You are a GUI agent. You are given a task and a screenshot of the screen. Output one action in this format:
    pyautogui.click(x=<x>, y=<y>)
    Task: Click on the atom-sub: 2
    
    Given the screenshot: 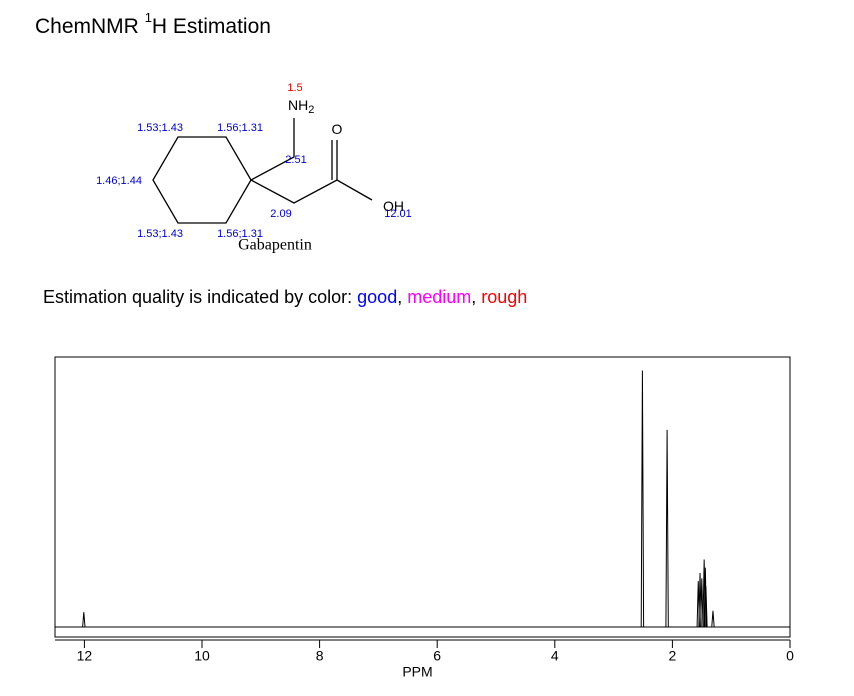 What is the action you would take?
    pyautogui.click(x=311, y=110)
    